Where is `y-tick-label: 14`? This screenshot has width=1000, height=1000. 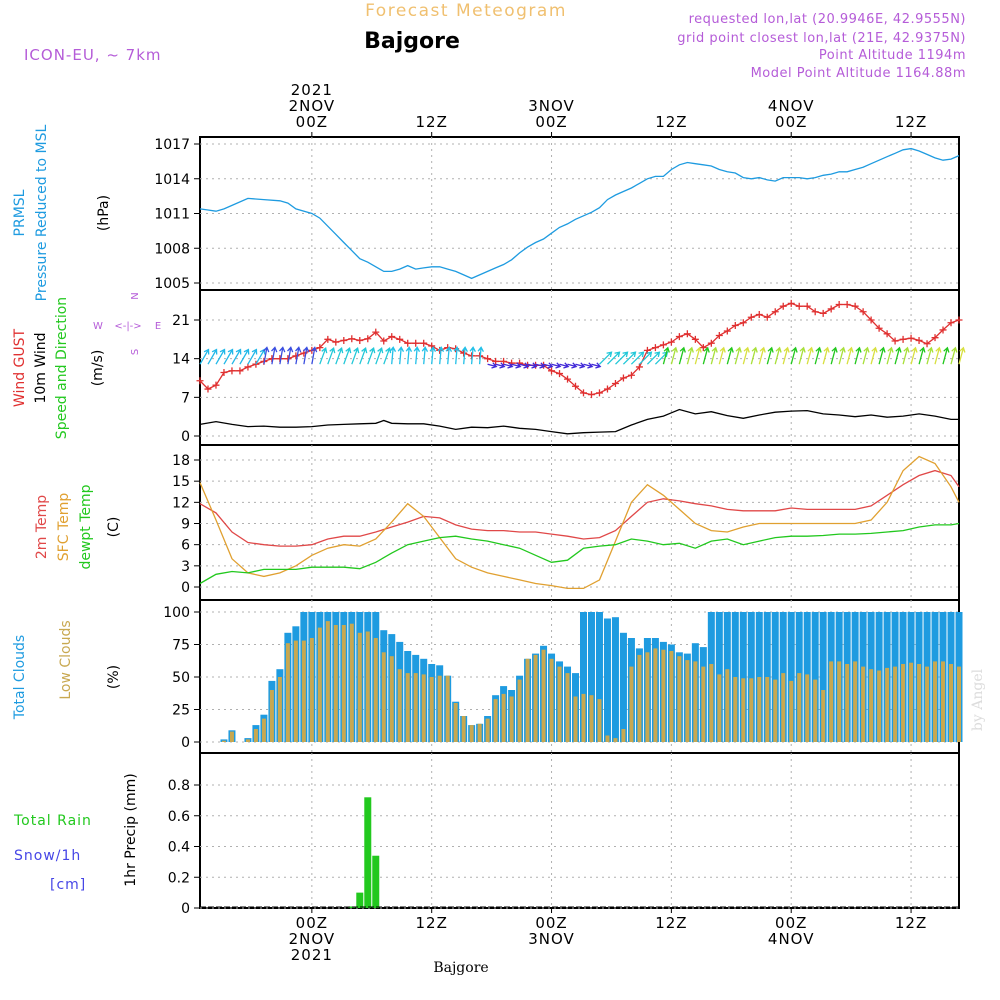
y-tick-label: 14 is located at coordinates (181, 360).